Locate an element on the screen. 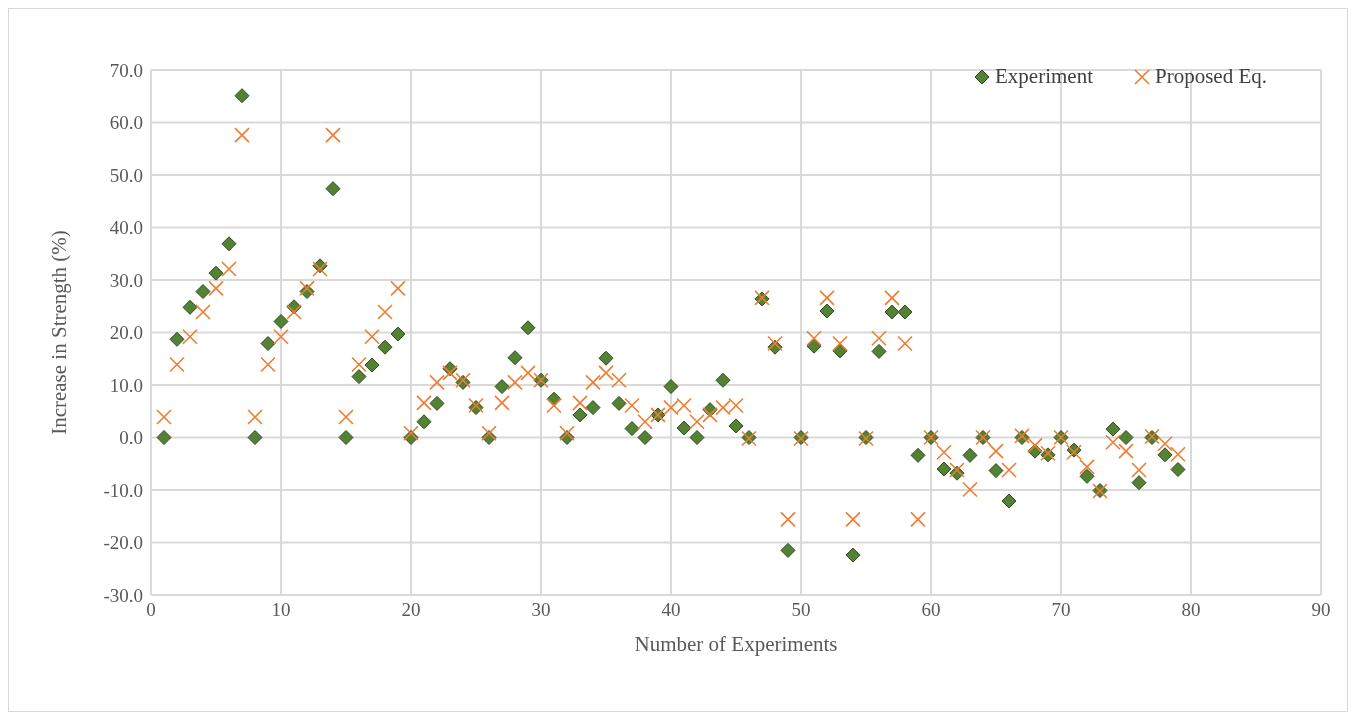 The height and width of the screenshot is (720, 1356). y-tick-label: -30.0 is located at coordinates (123, 595).